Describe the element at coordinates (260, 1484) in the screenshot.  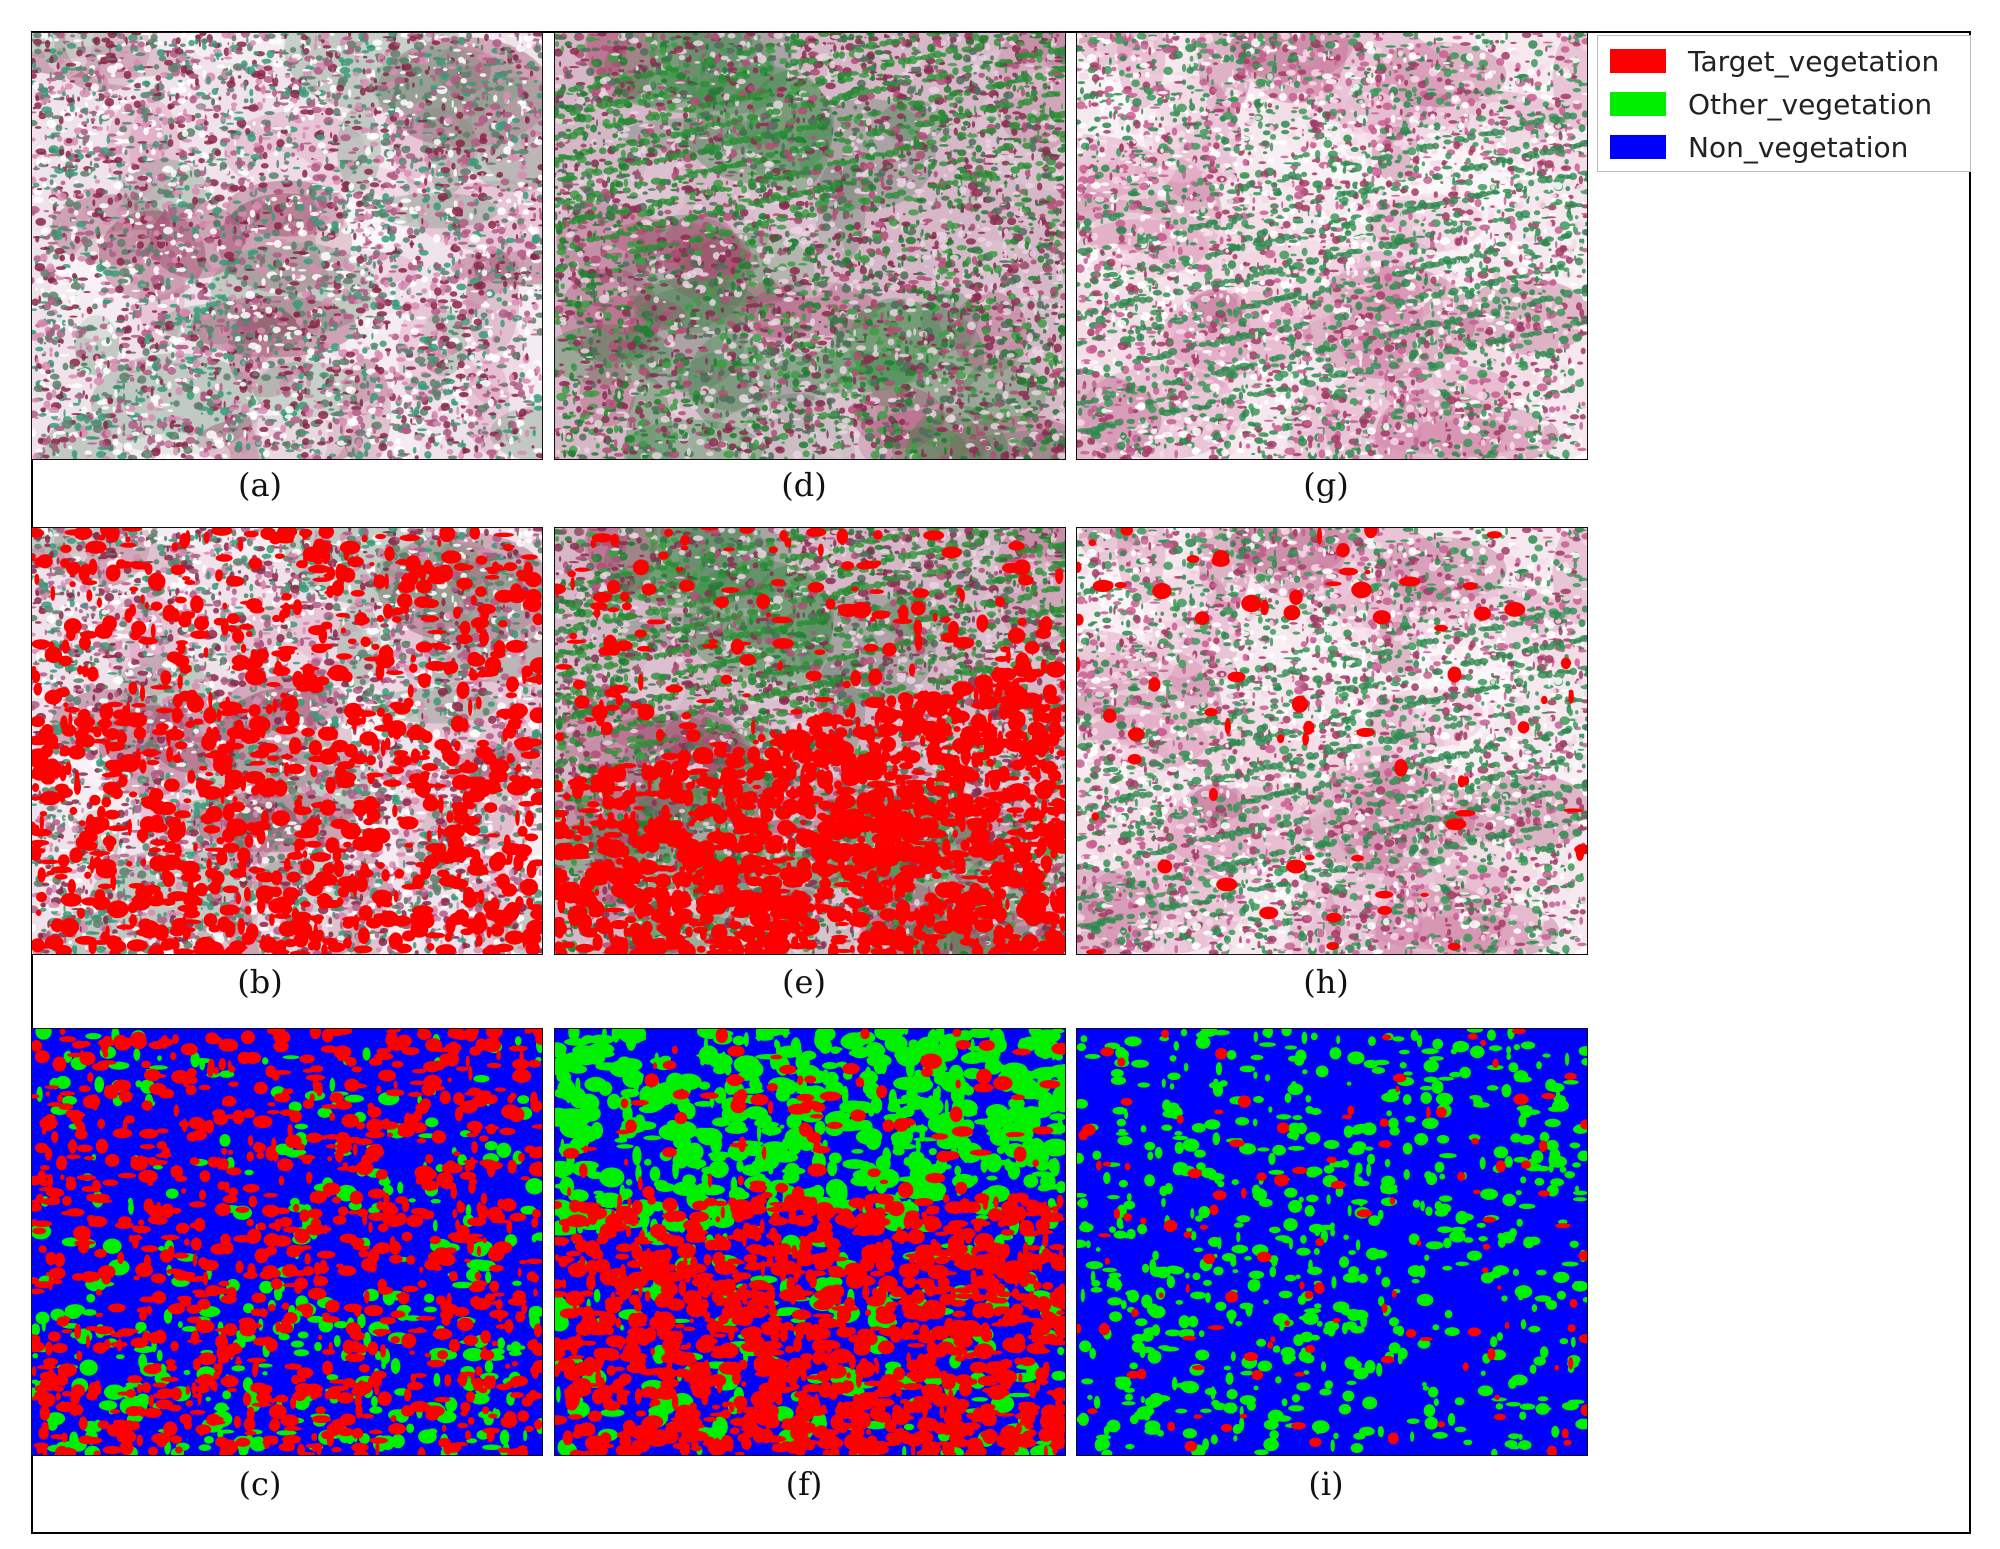
I see `caption-c: (c)` at that location.